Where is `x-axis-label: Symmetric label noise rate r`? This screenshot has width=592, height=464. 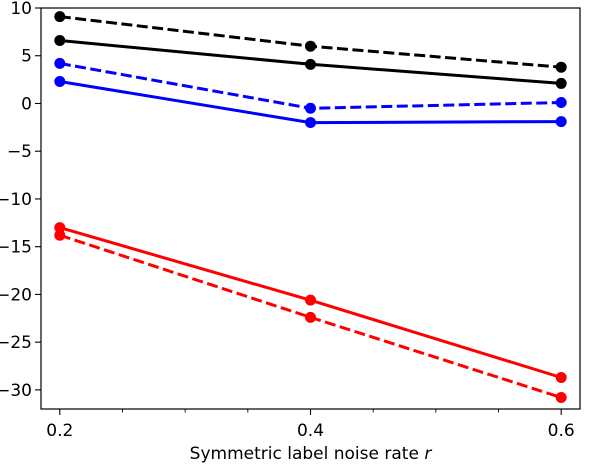 x-axis-label: Symmetric label noise rate r is located at coordinates (311, 454).